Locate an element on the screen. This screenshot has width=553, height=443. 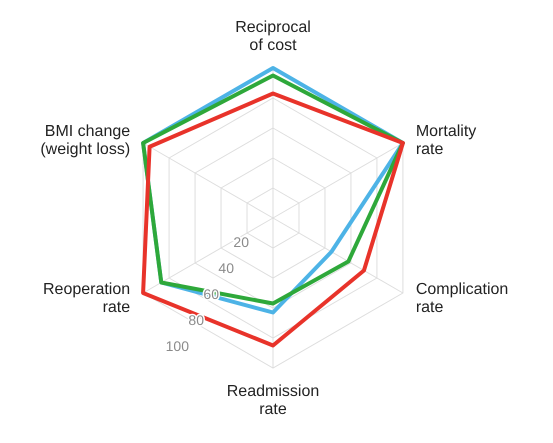
y-tick-label: 100 is located at coordinates (178, 346).